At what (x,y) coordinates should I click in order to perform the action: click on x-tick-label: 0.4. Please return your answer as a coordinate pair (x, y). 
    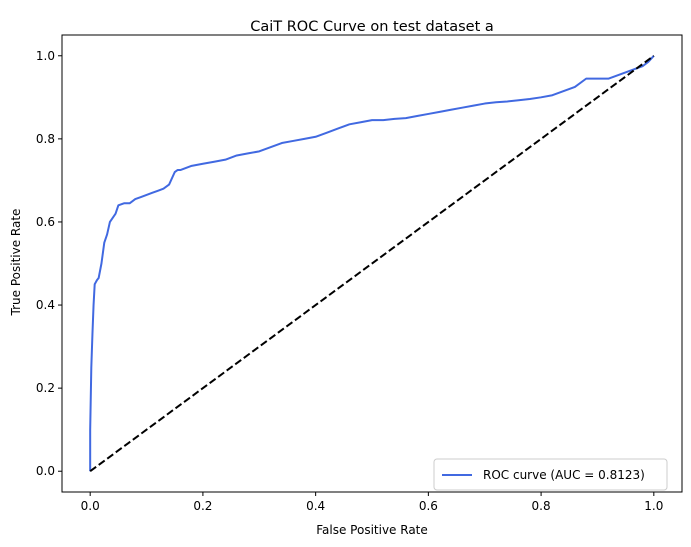
    Looking at the image, I should click on (315, 506).